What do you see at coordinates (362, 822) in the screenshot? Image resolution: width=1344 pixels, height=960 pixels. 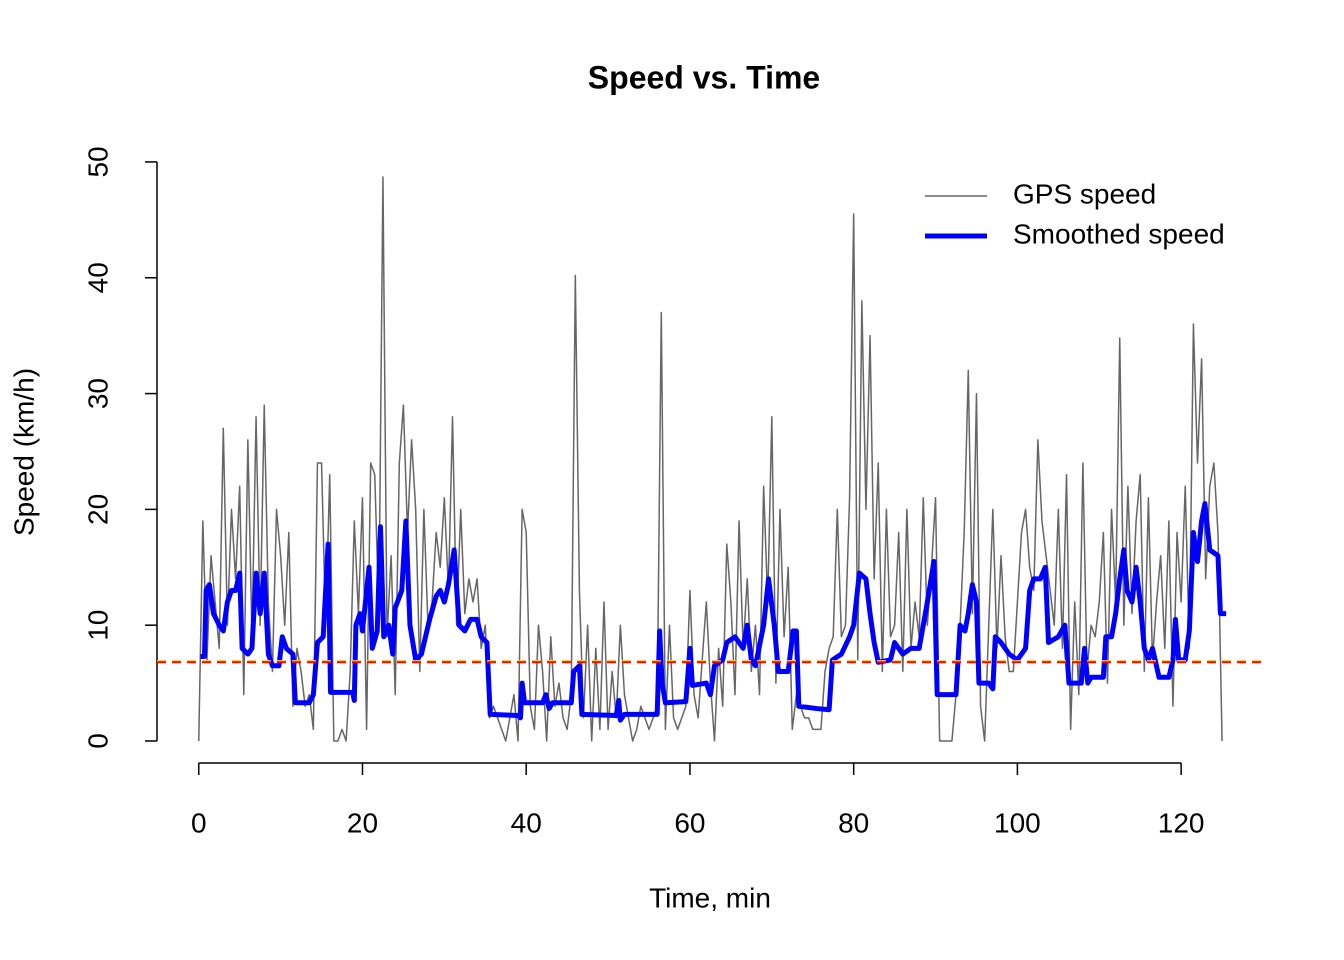 I see `x-tick-label: 20` at bounding box center [362, 822].